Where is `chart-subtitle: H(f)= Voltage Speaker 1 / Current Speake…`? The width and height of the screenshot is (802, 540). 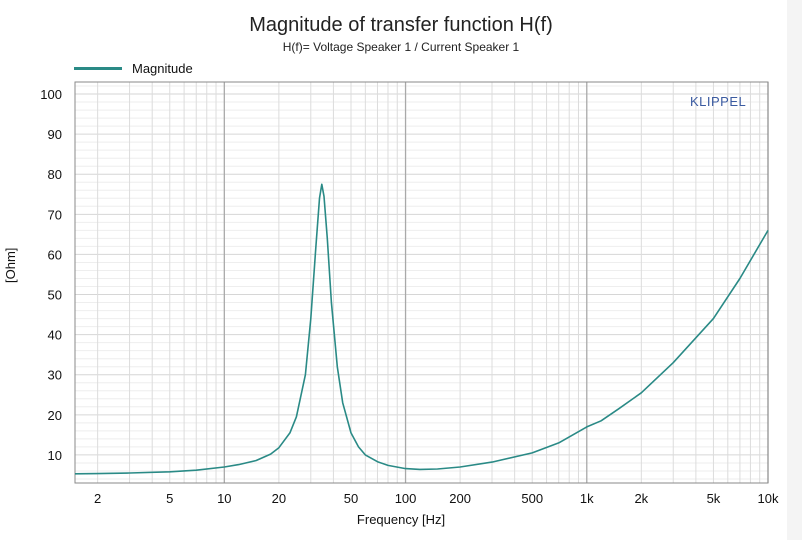
chart-subtitle: H(f)= Voltage Speaker 1 / Current Speake… is located at coordinates (401, 47).